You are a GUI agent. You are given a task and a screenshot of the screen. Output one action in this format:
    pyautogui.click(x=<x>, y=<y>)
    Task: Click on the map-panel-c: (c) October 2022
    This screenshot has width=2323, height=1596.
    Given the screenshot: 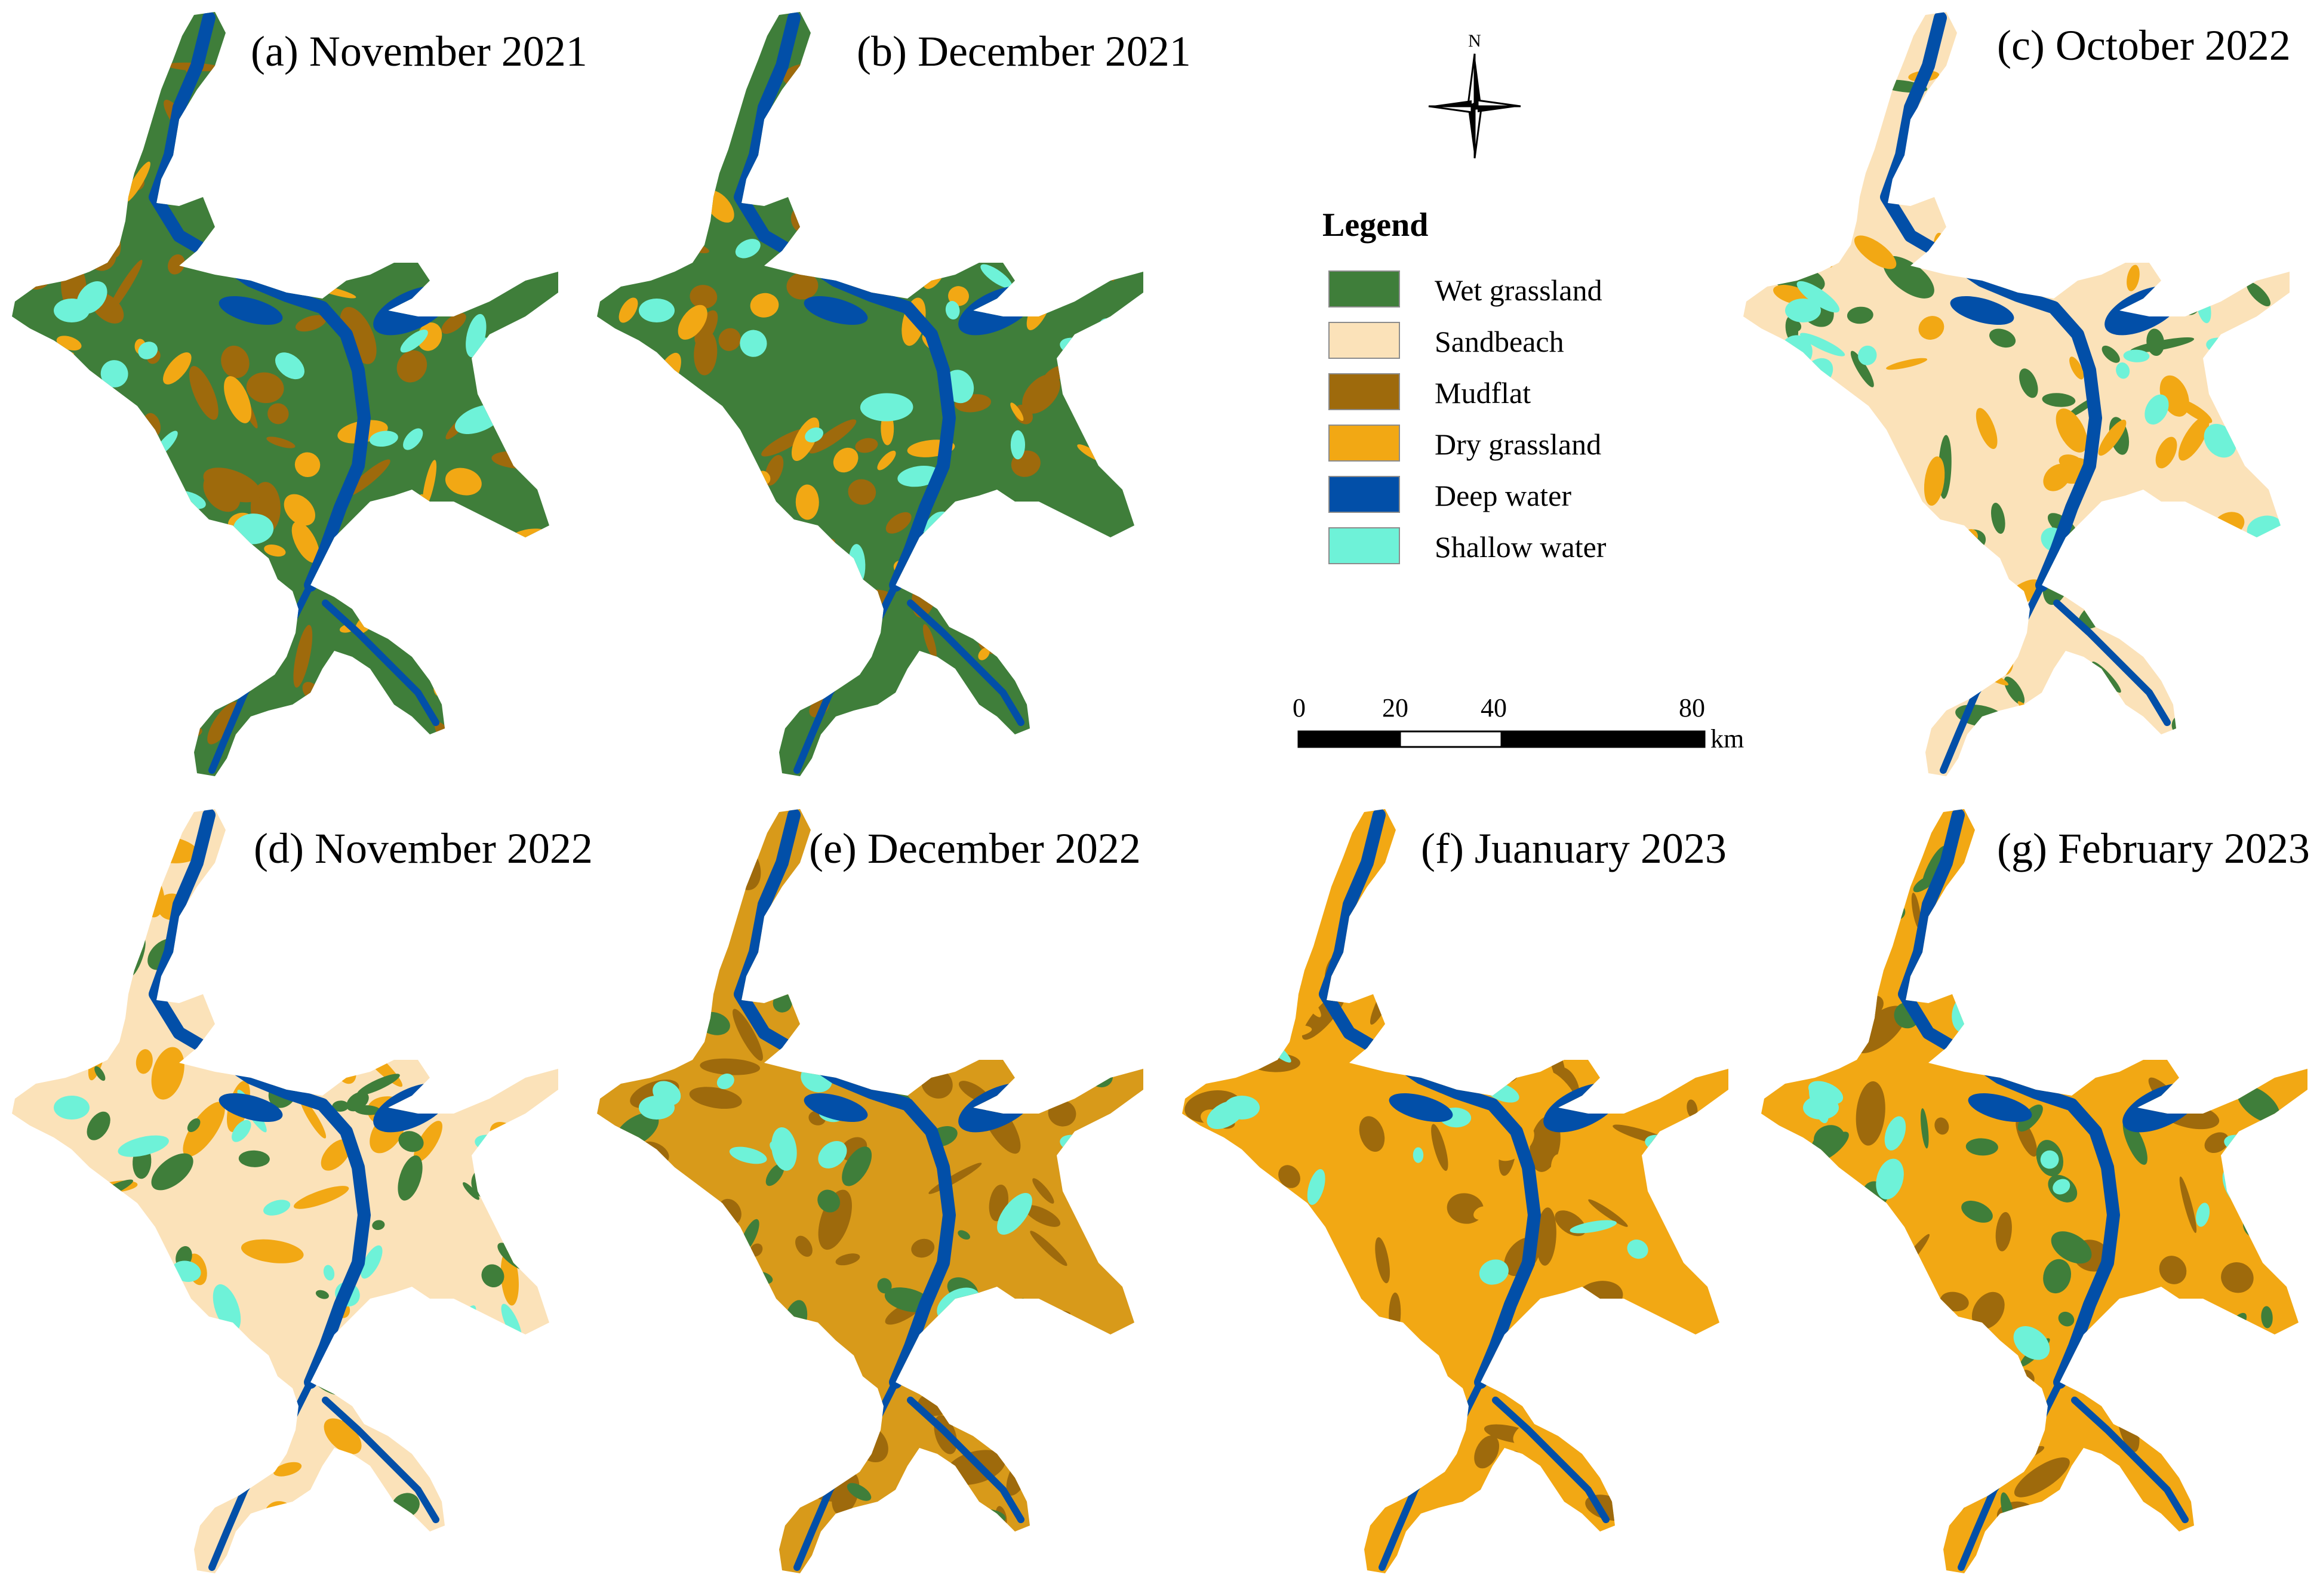 What is the action you would take?
    pyautogui.click(x=2027, y=394)
    